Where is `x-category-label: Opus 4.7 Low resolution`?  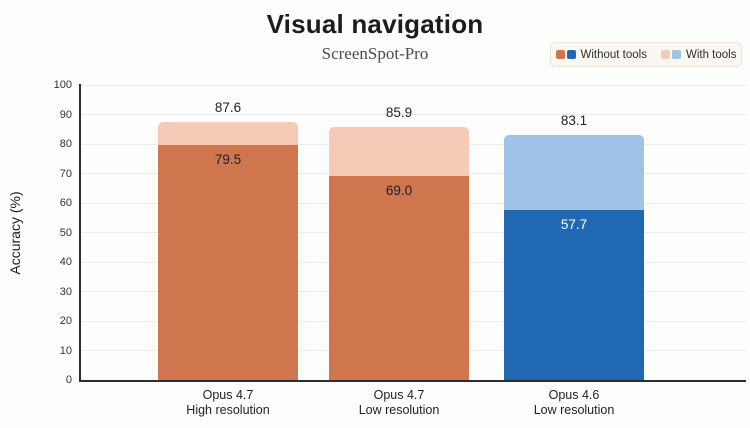 x-category-label: Opus 4.7 Low resolution is located at coordinates (399, 403).